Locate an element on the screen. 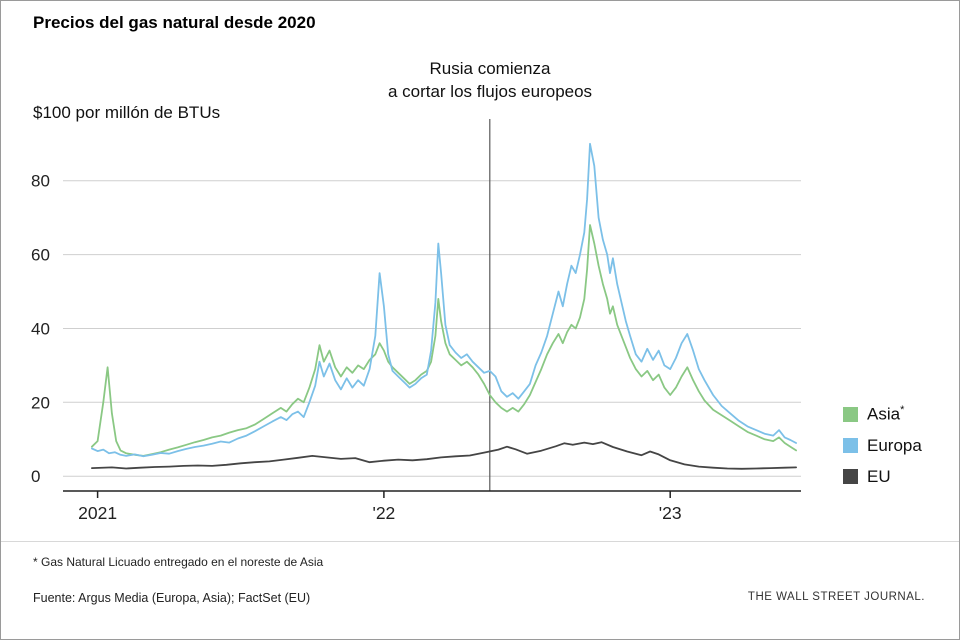 This screenshot has height=640, width=960. legend-item-asia: Asia* is located at coordinates (882, 414).